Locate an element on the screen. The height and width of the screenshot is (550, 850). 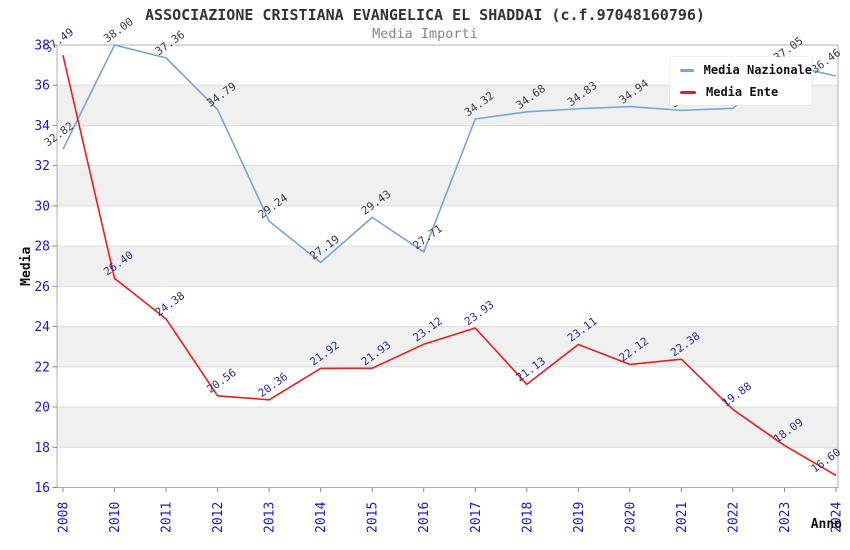
legend-item-media-ente: Media Ente is located at coordinates (741, 92).